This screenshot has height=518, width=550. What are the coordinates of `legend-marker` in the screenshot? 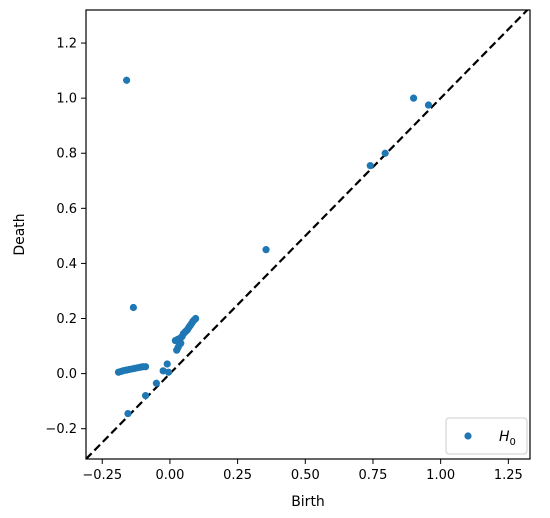 It's located at (468, 436).